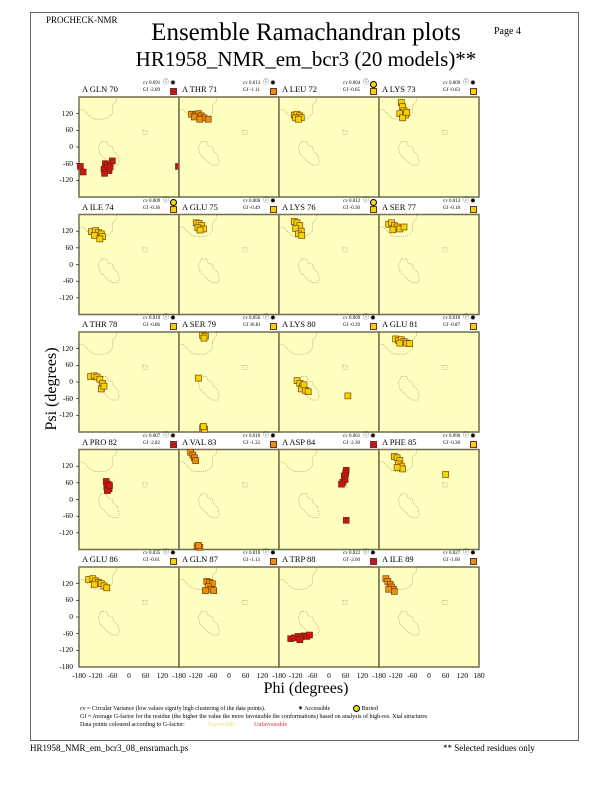 The image size is (612, 792). Describe the element at coordinates (452, 436) in the screenshot. I see `cv-value: cv 0.090` at that location.